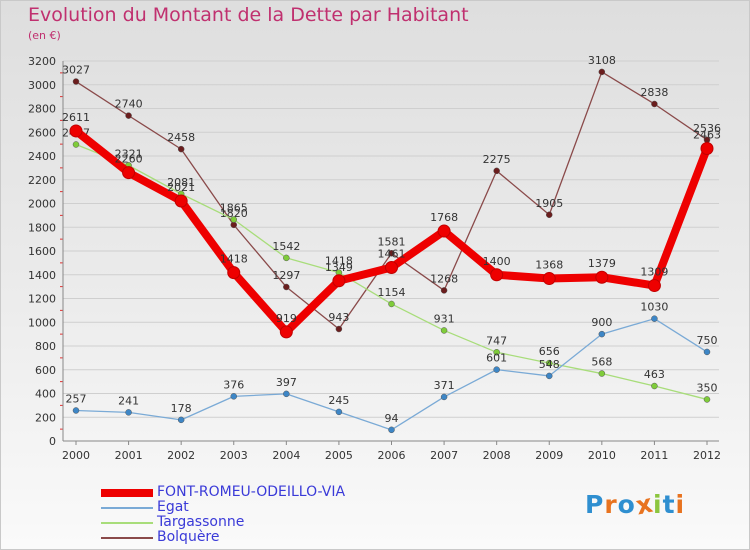 This screenshot has width=750, height=550. I want to click on legend-label: Targassonne, so click(201, 522).